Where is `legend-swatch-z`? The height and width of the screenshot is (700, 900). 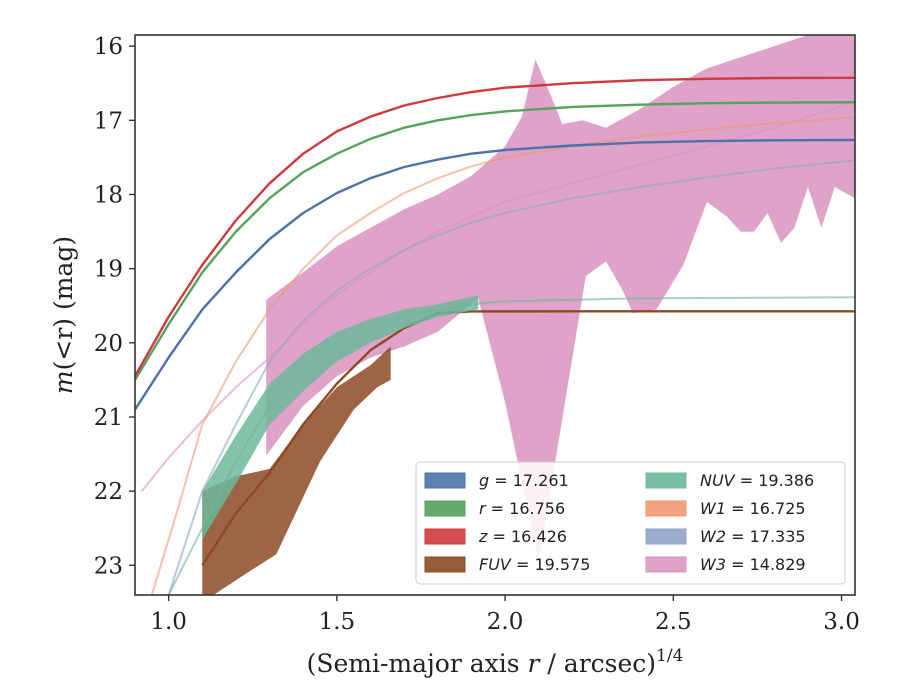
legend-swatch-z is located at coordinates (445, 536).